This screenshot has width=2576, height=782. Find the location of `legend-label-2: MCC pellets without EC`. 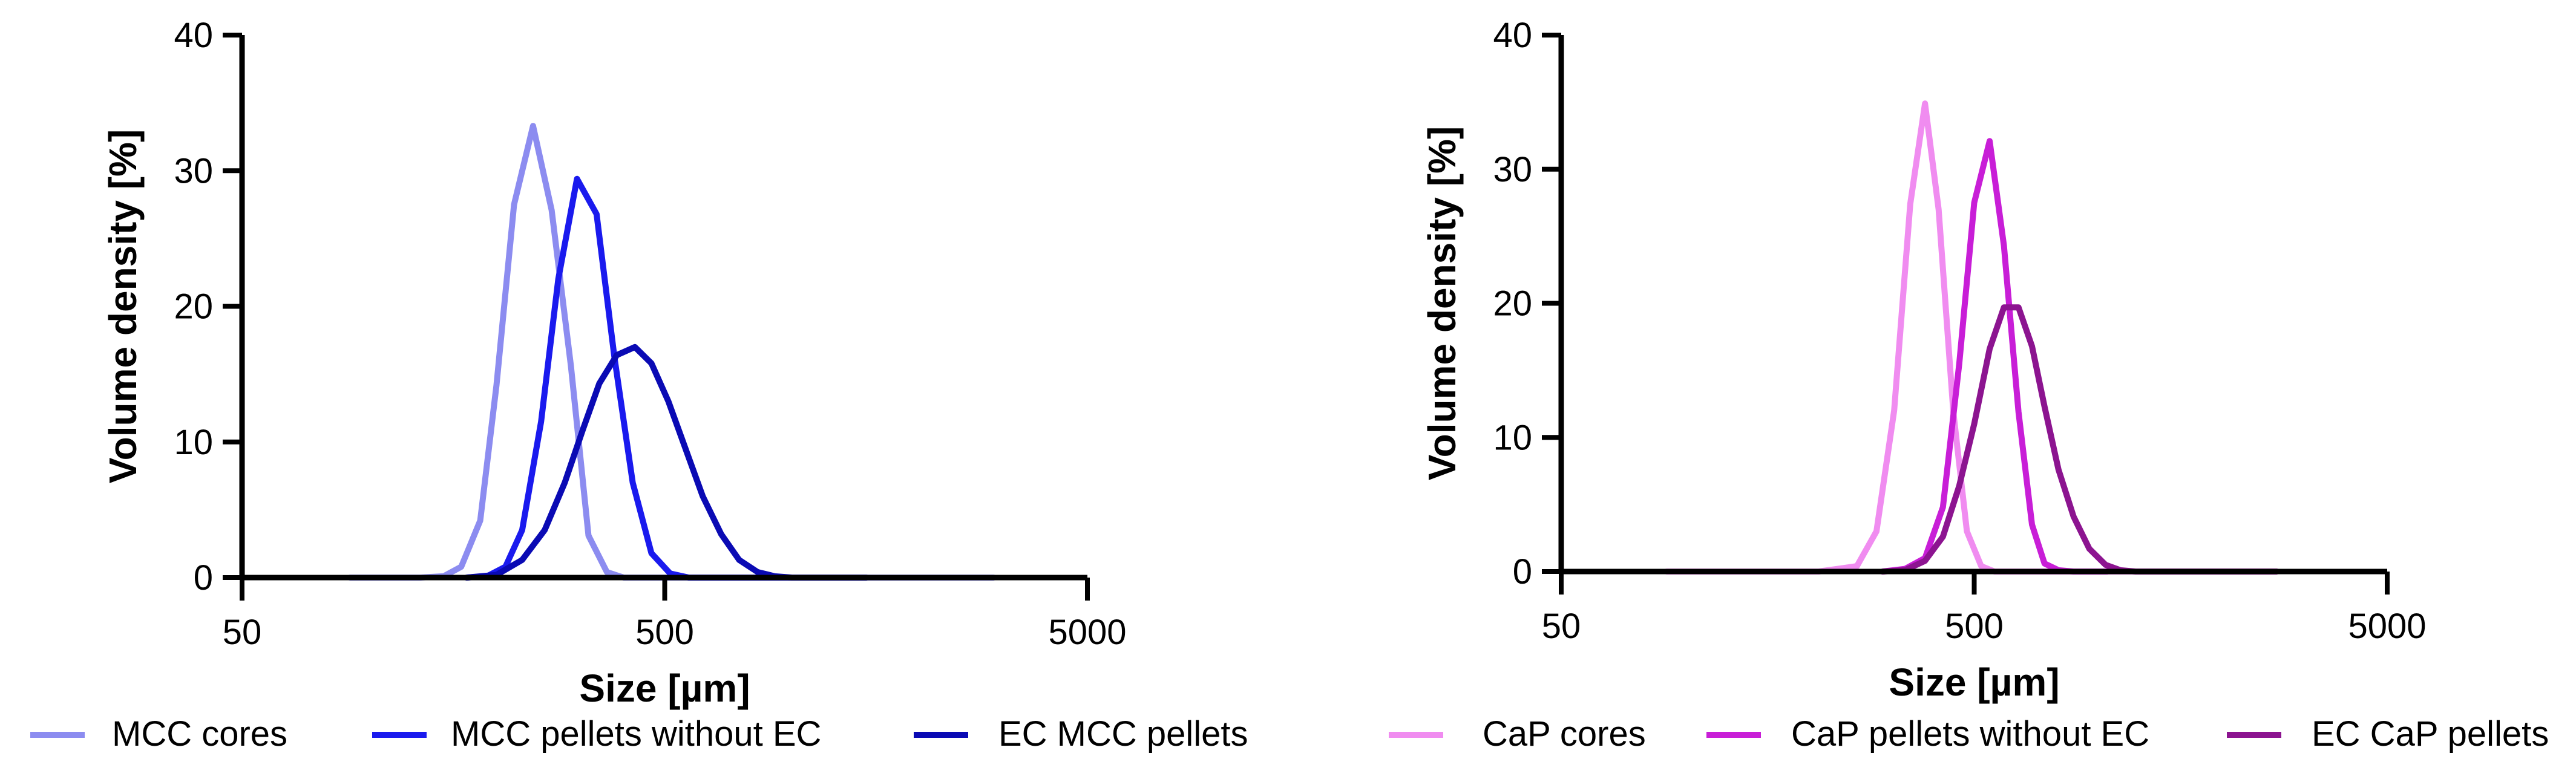

legend-label-2: MCC pellets without EC is located at coordinates (636, 734).